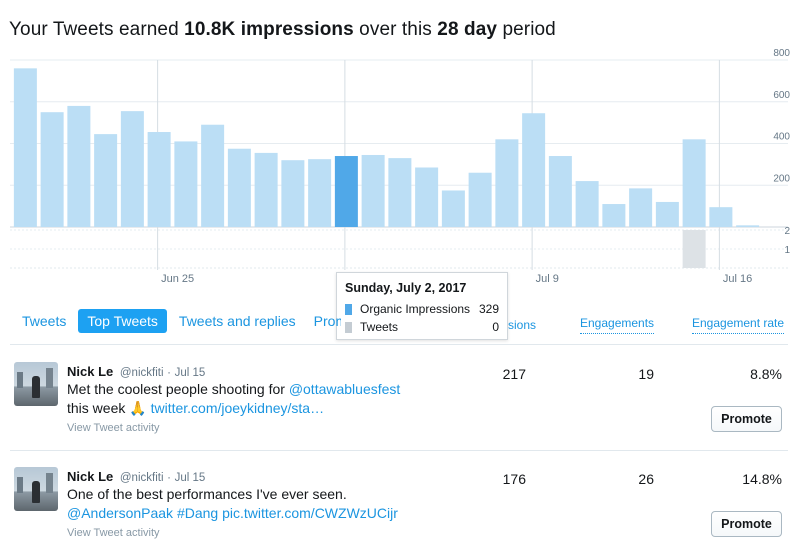 The height and width of the screenshot is (545, 800). Describe the element at coordinates (766, 374) in the screenshot. I see `engagement-rate-value: 8.8%` at that location.